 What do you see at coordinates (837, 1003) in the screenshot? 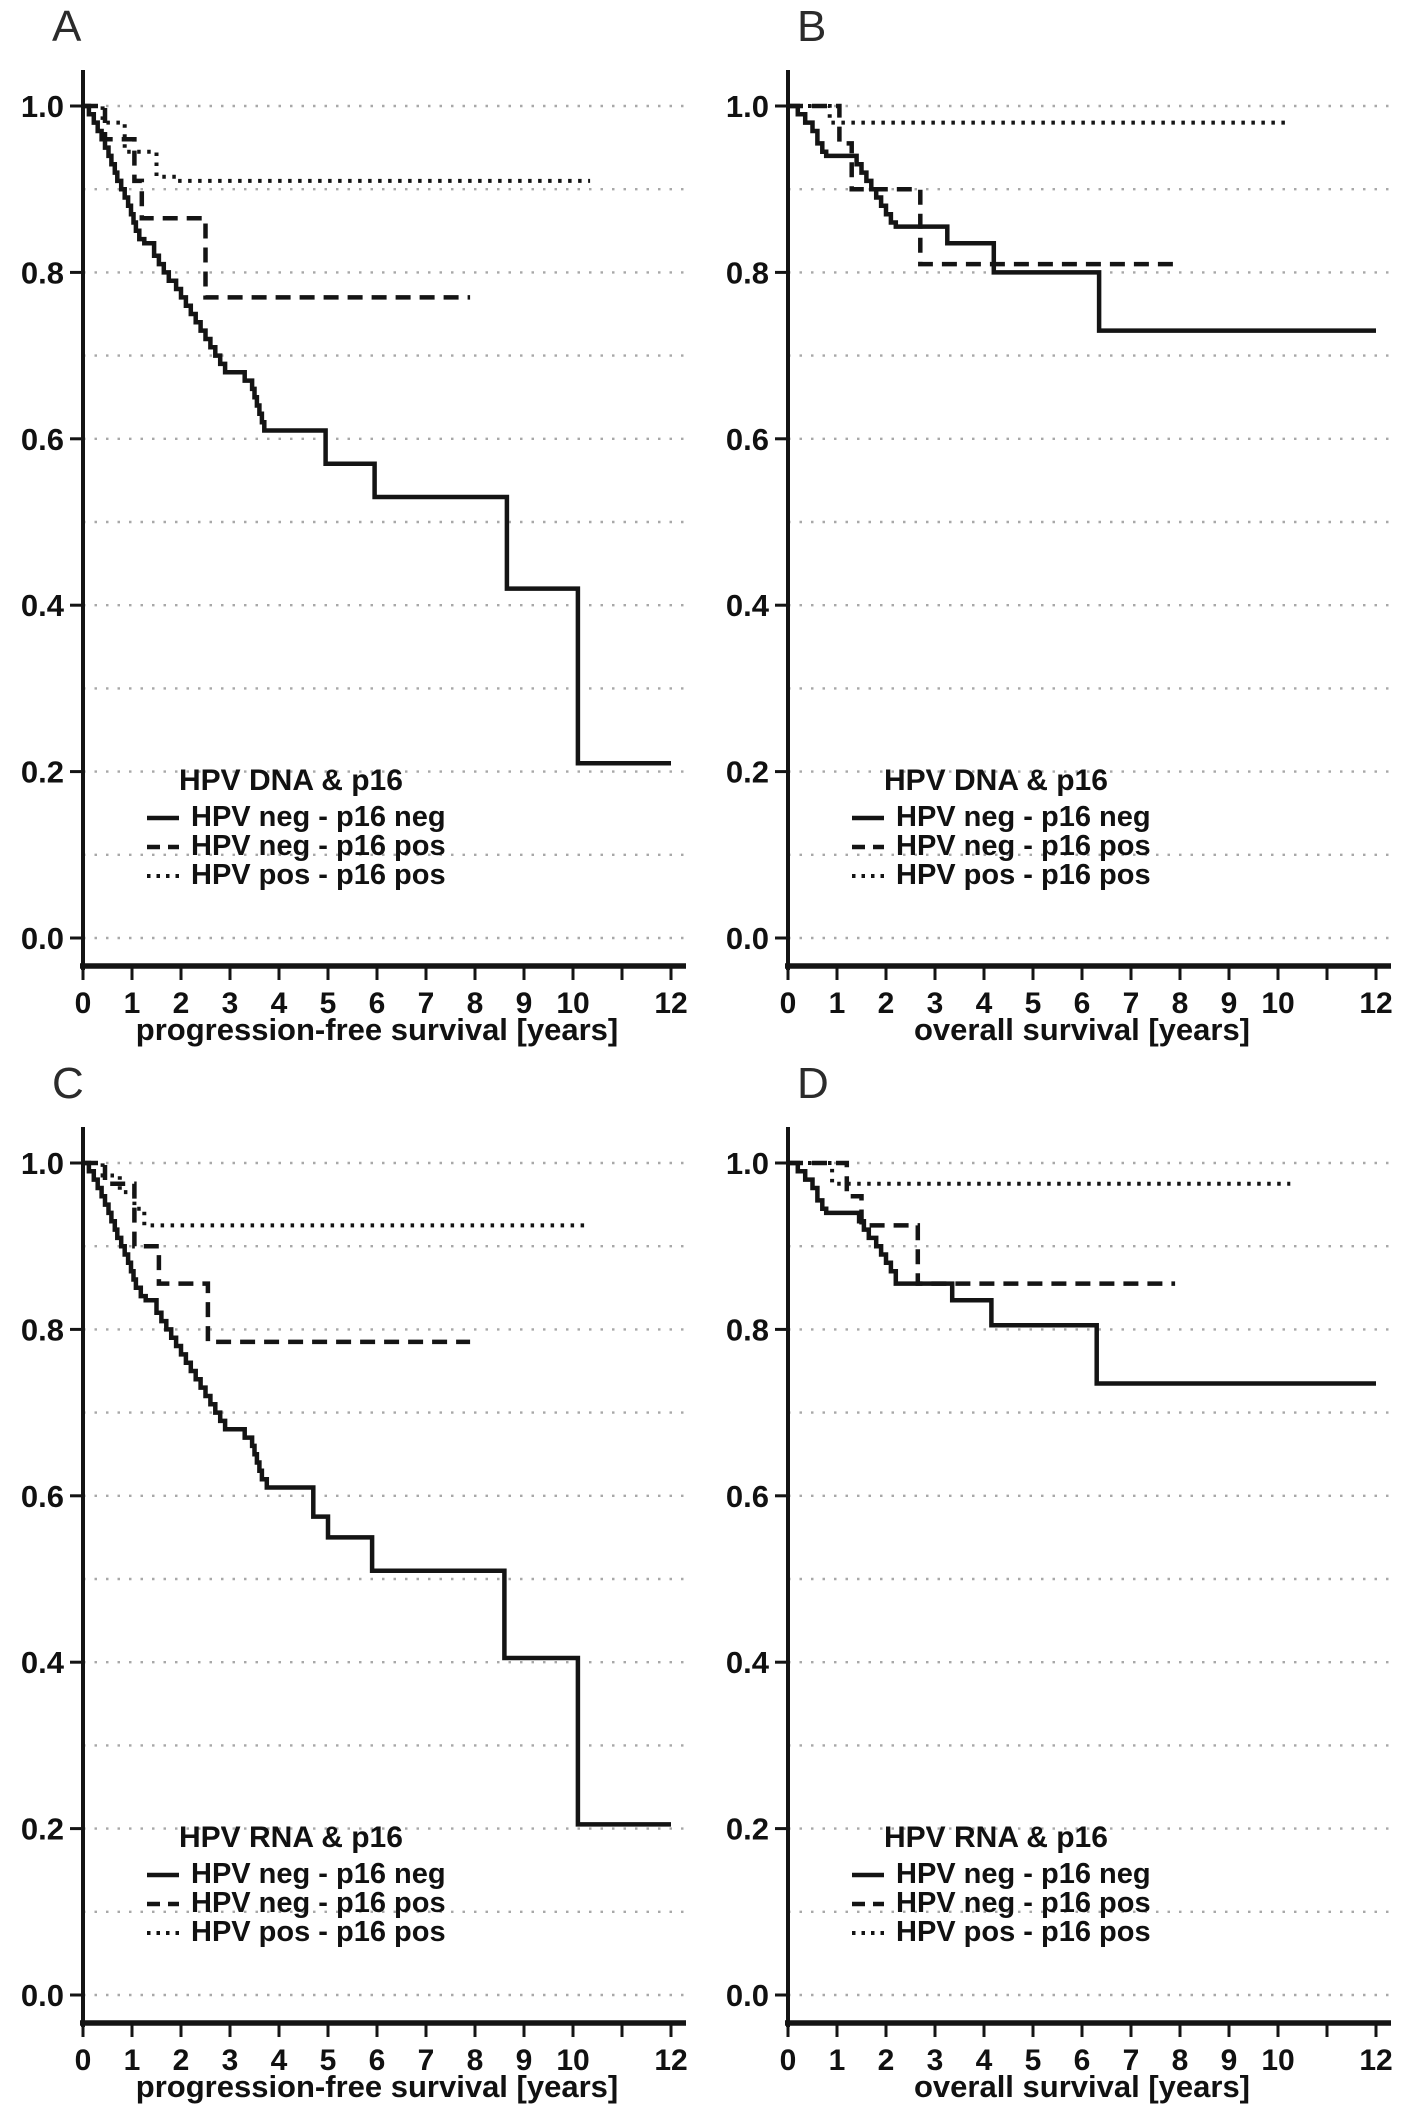
I see `x-tick-label: 1` at bounding box center [837, 1003].